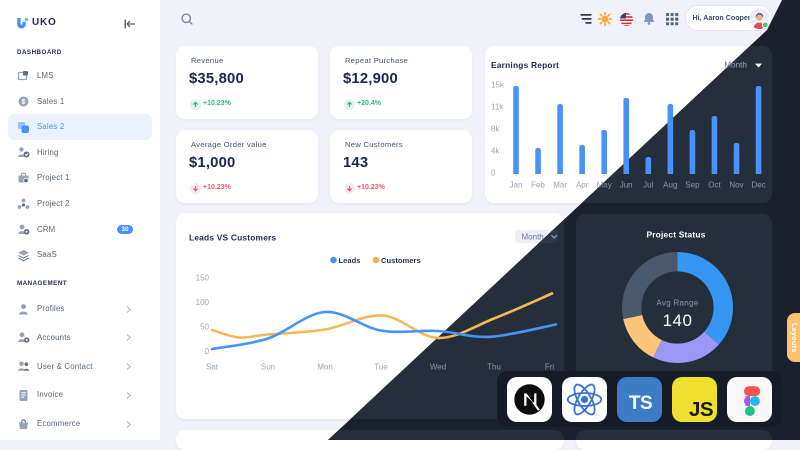 The width and height of the screenshot is (800, 450). Describe the element at coordinates (736, 185) in the screenshot. I see `svg-text: Nov` at that location.